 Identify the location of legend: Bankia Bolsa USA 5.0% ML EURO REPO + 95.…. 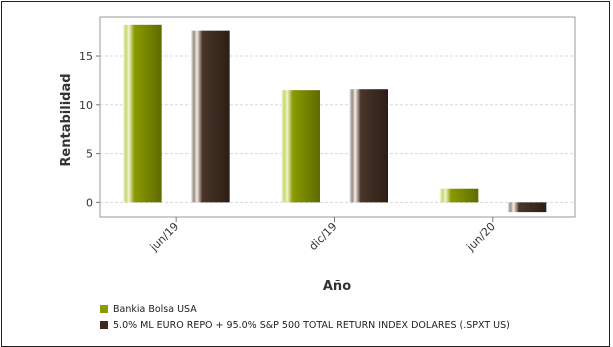
(305, 318).